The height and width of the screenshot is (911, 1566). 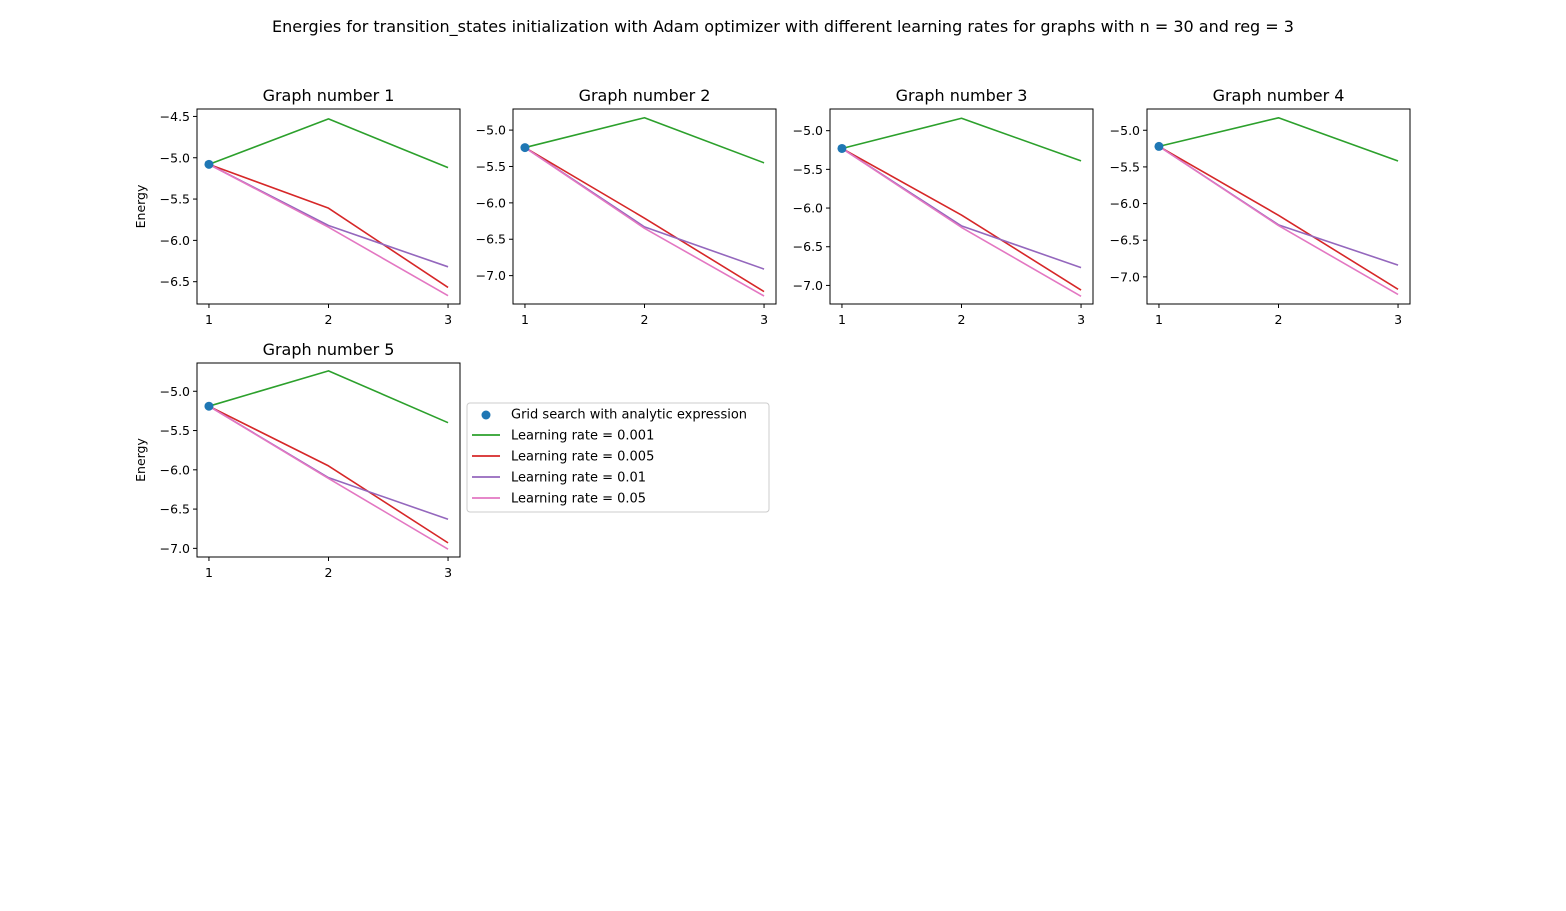 What do you see at coordinates (329, 349) in the screenshot?
I see `subplot-title: Graph number 5` at bounding box center [329, 349].